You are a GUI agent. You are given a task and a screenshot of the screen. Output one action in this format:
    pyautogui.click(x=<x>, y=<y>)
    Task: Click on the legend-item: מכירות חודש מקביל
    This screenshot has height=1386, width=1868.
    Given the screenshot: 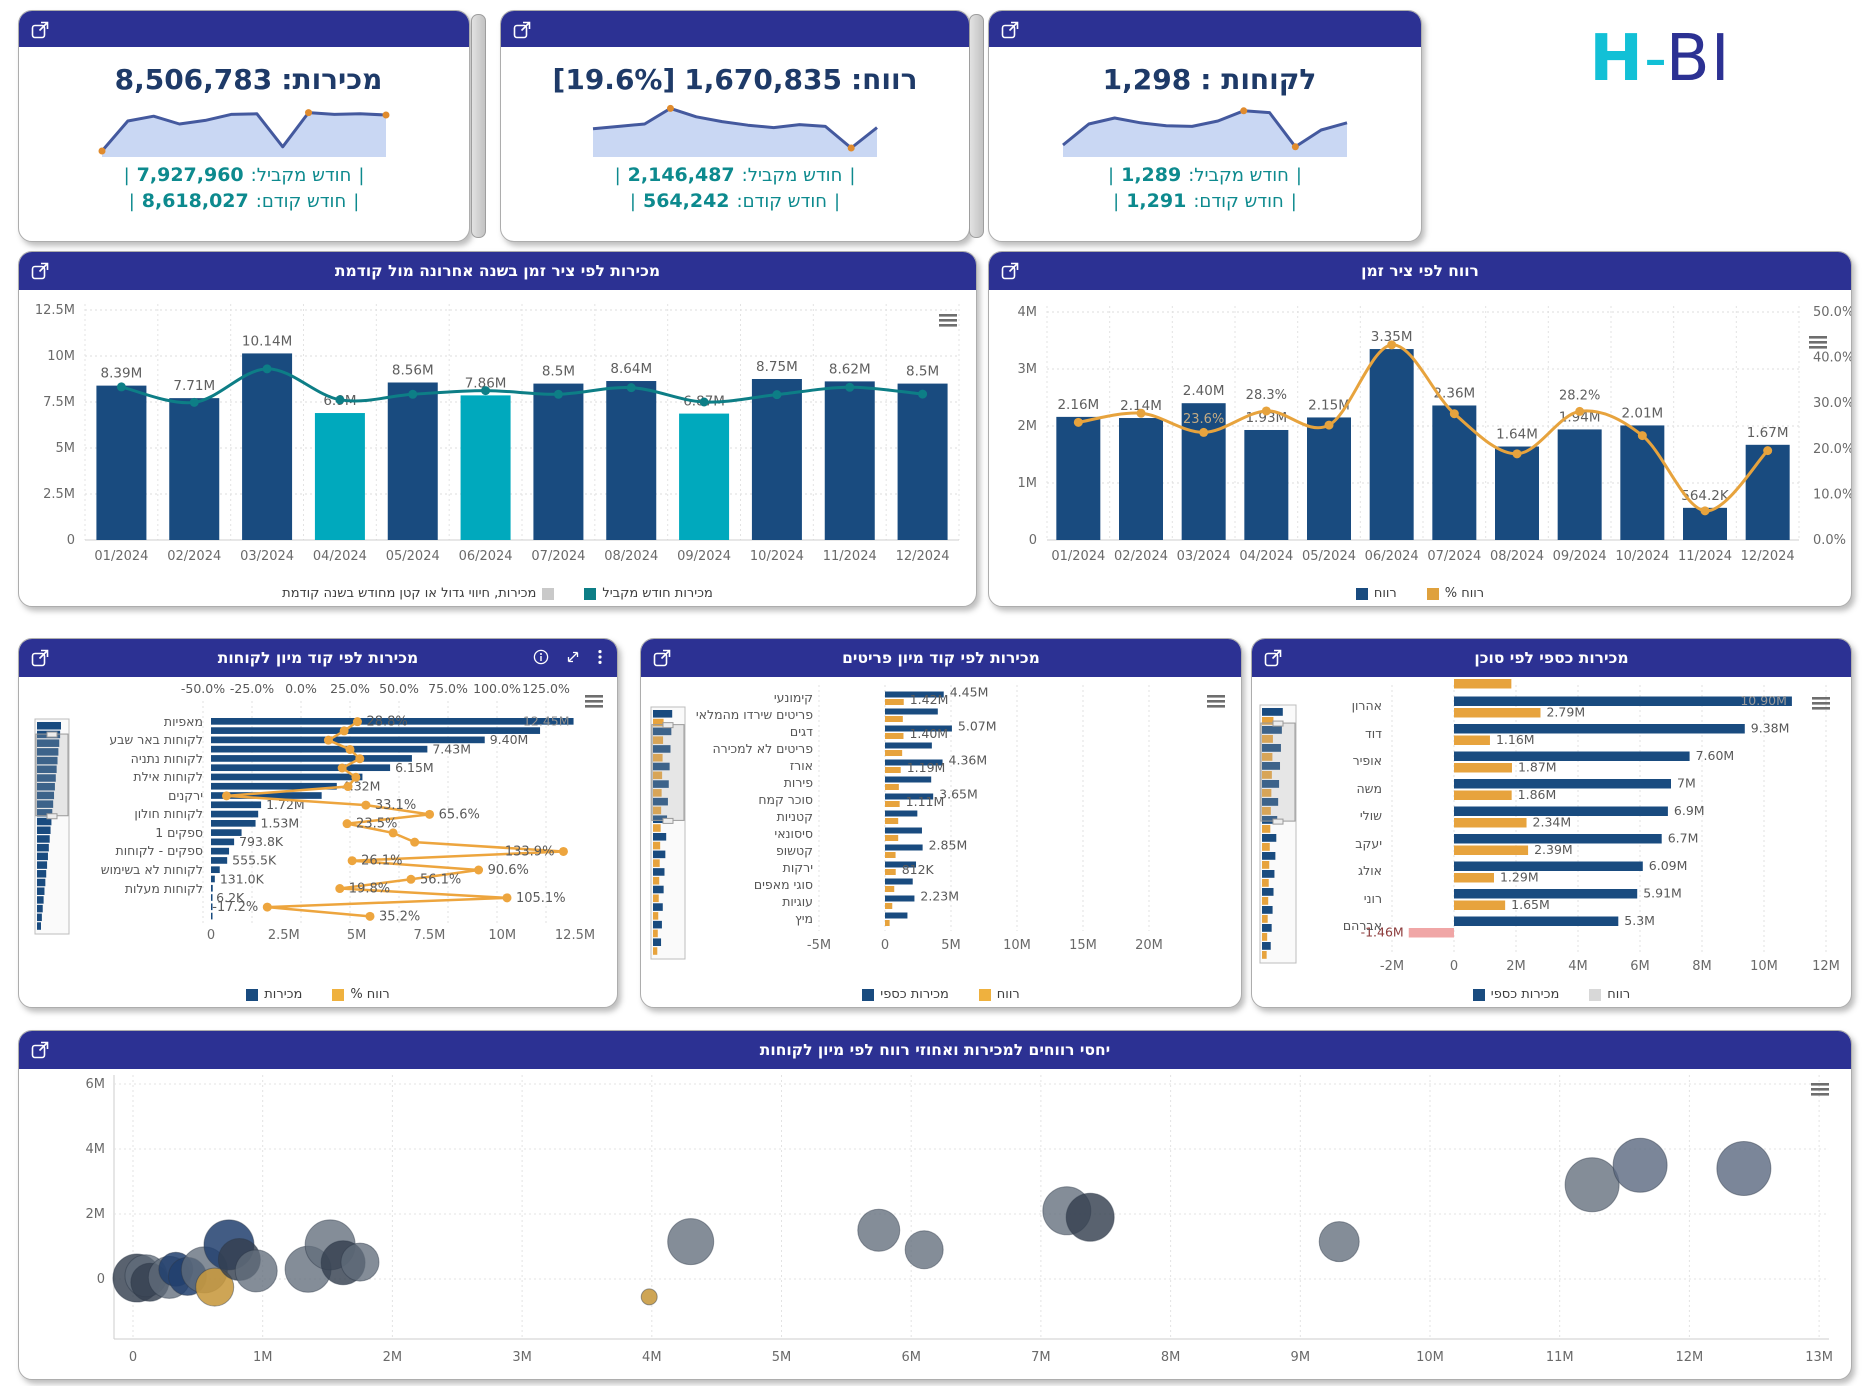 What is the action you would take?
    pyautogui.click(x=648, y=593)
    